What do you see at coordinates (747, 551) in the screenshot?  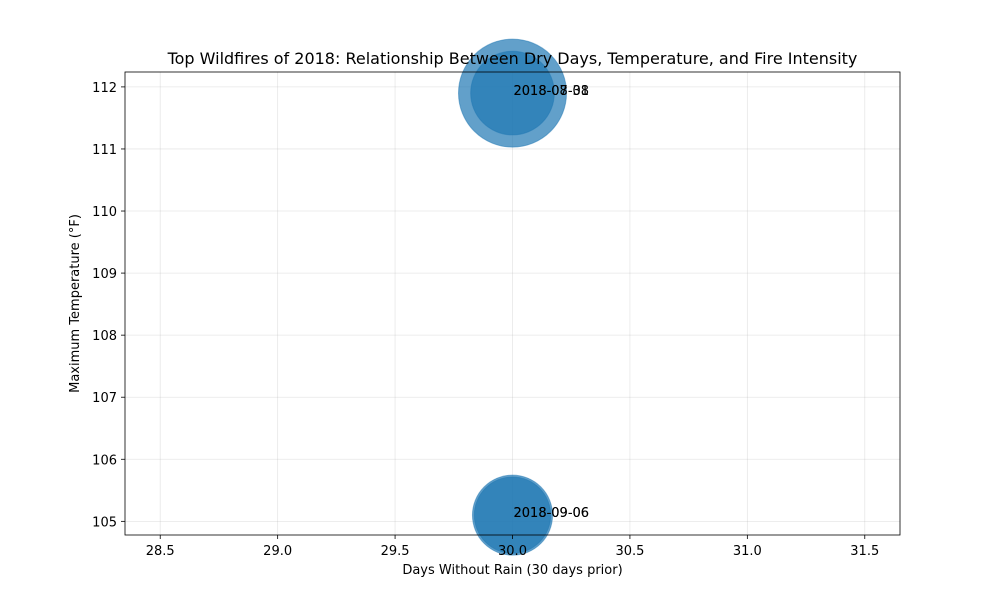 I see `x-tick-label: 31.0` at bounding box center [747, 551].